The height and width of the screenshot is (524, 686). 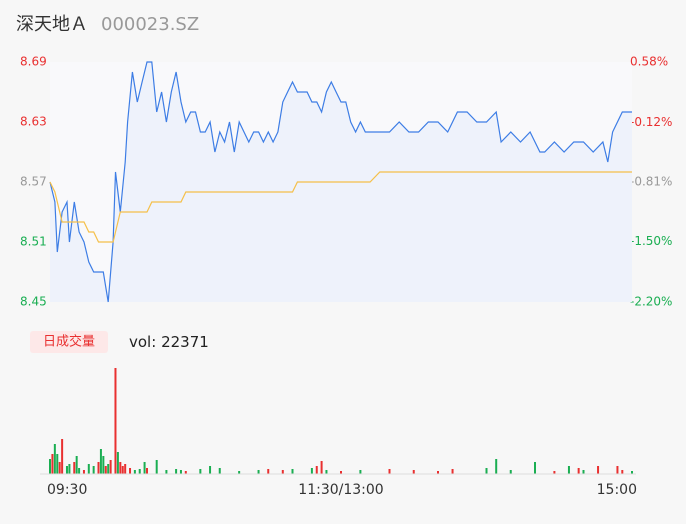 I want to click on volume-badge, so click(x=69, y=342).